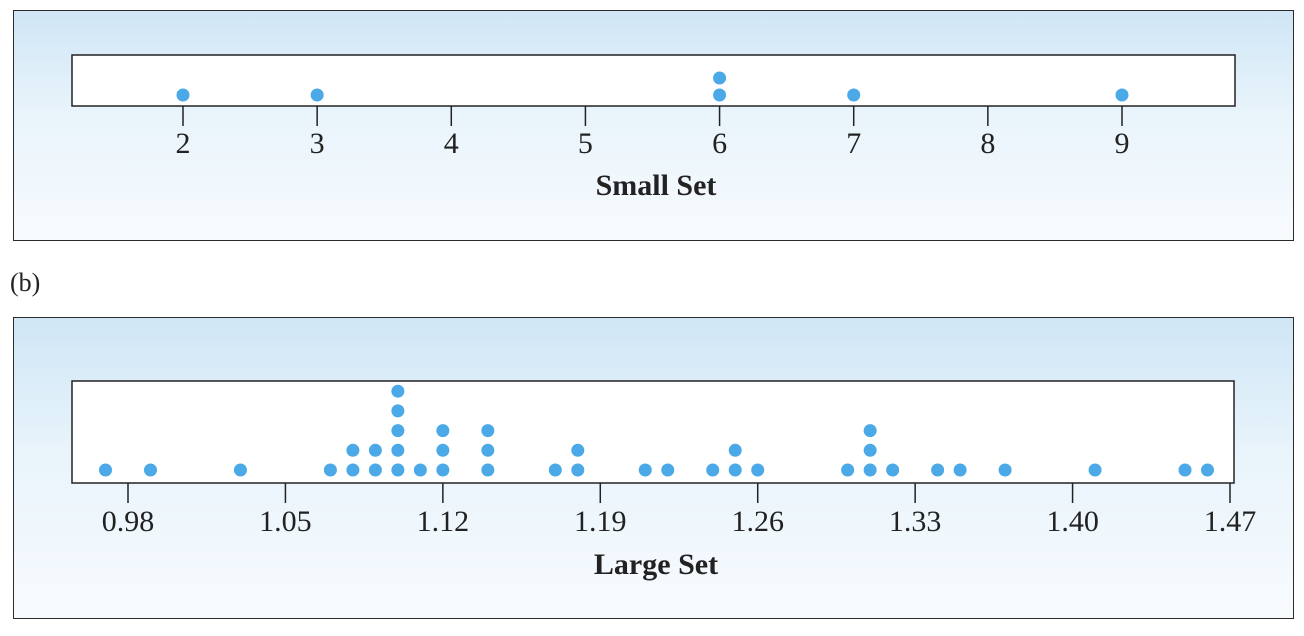 Image resolution: width=1304 pixels, height=636 pixels. I want to click on x-tick-label: 5, so click(585, 143).